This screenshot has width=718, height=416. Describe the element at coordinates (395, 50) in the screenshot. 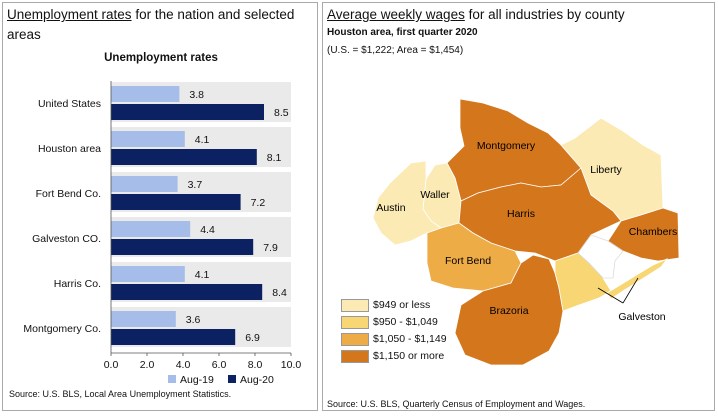

I see `map-note: (U.S. = $1,222; Area = $1,454)` at that location.